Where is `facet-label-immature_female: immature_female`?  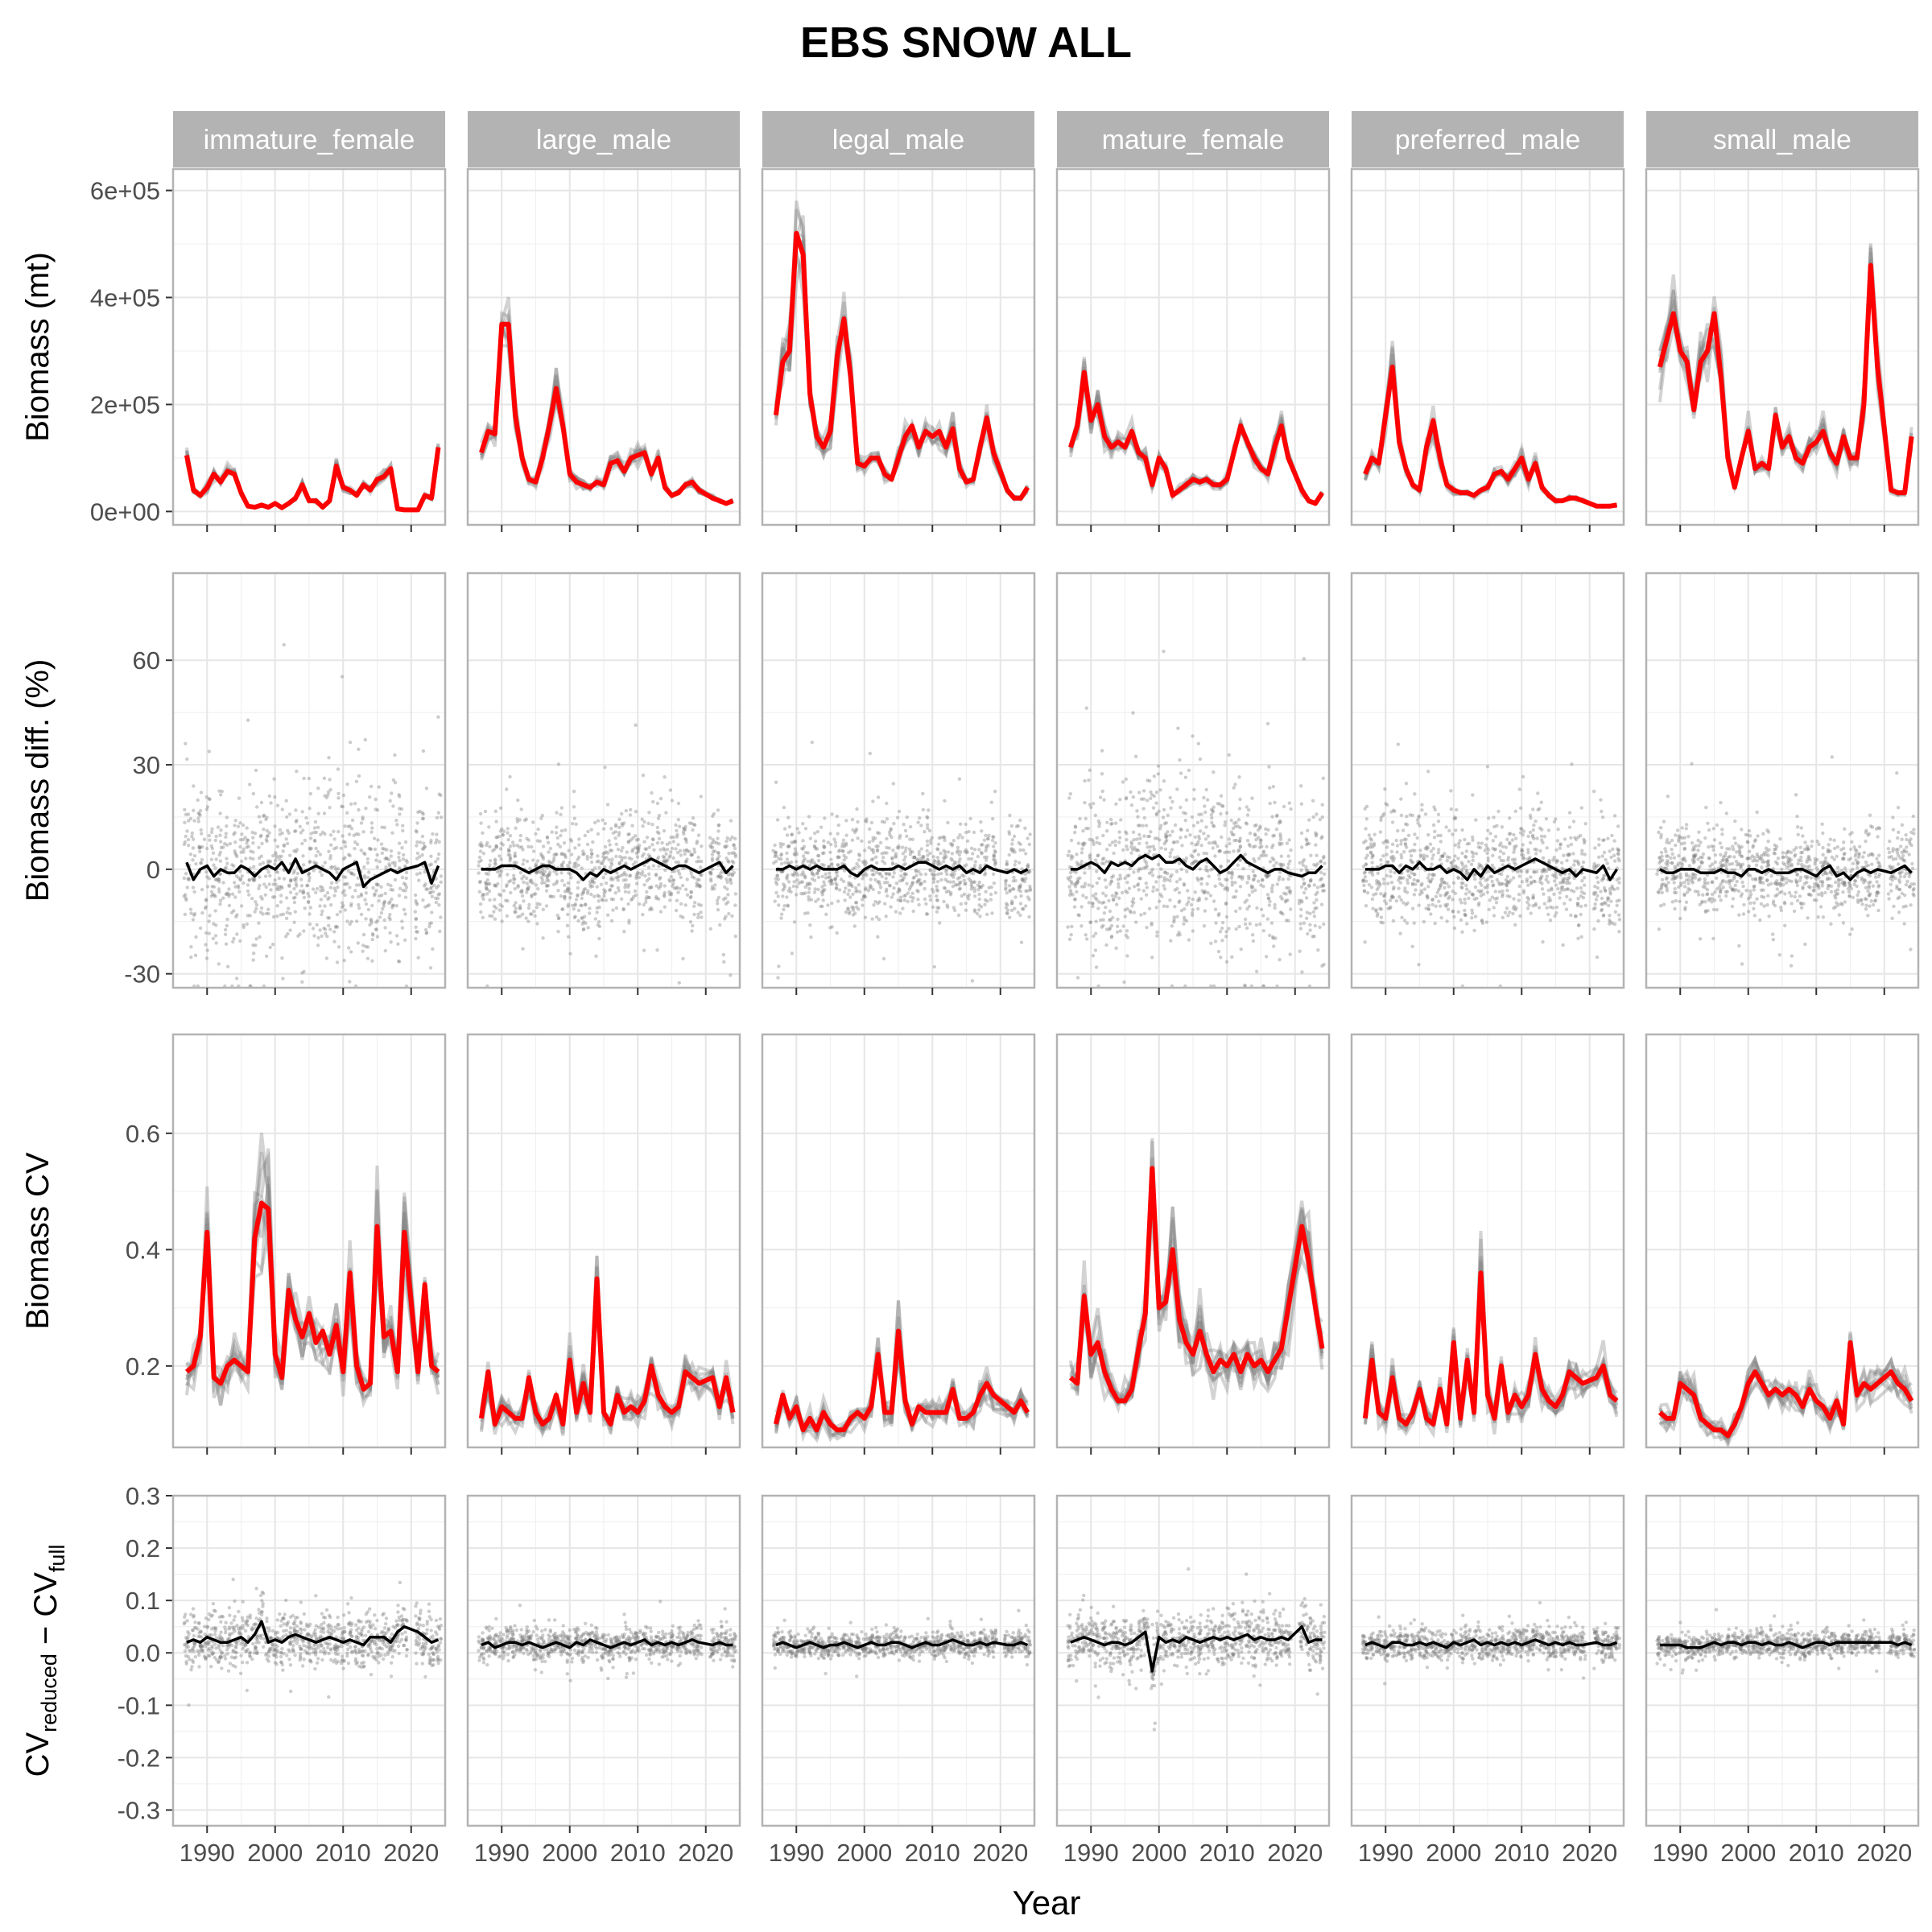
facet-label-immature_female: immature_female is located at coordinates (309, 140).